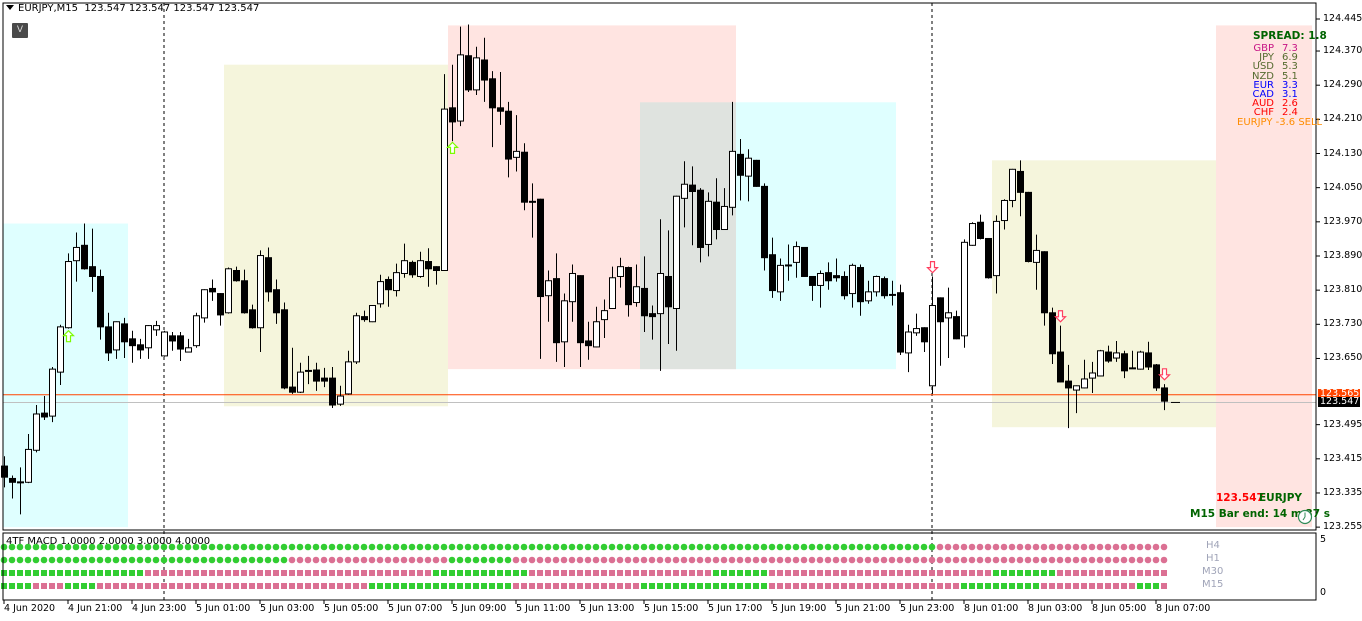 This screenshot has width=1362, height=621. Describe the element at coordinates (1339, 401) in the screenshot. I see `bid-price-tag: 123.547` at that location.